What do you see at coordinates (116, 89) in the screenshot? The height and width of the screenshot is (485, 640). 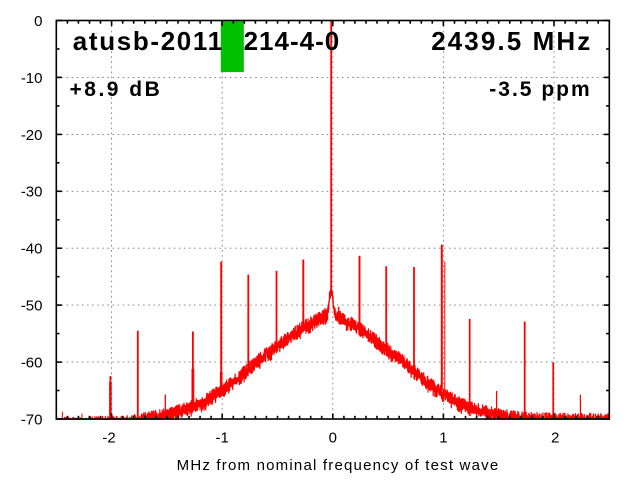 I see `svg-text: +8.9 dB` at bounding box center [116, 89].